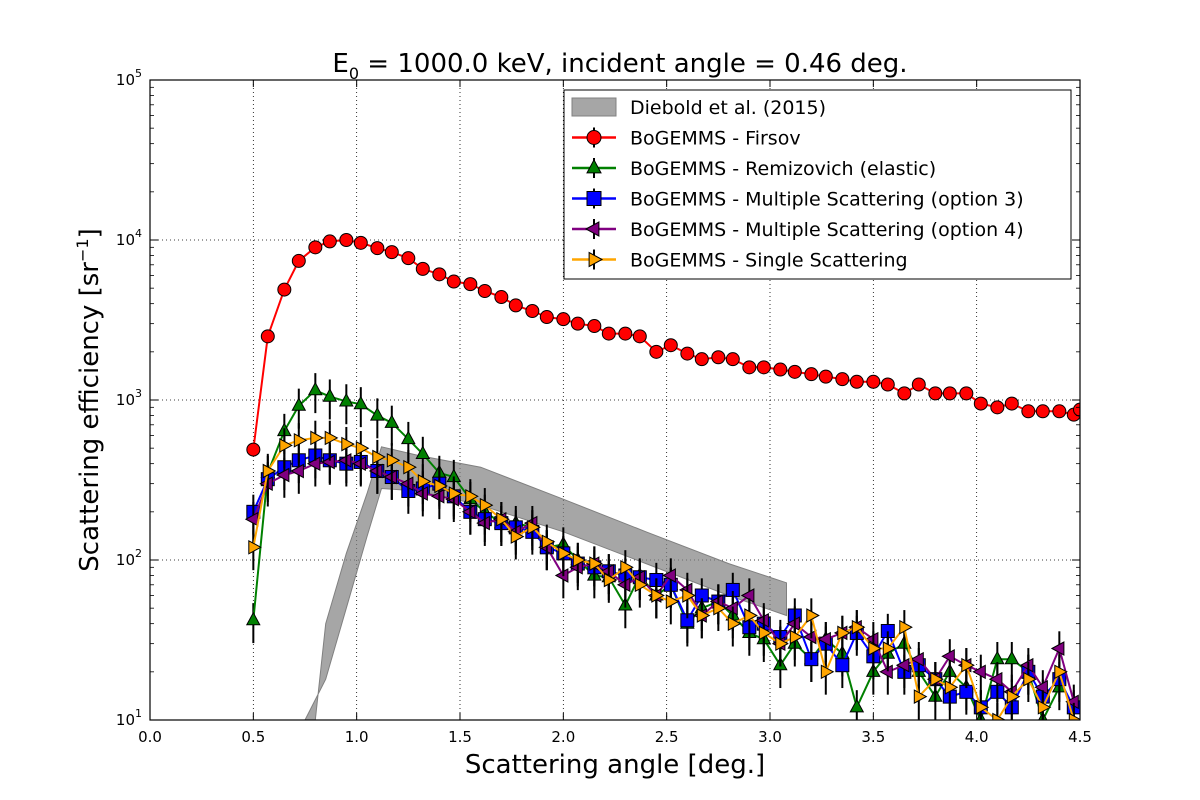 This screenshot has height=800, width=1200. What do you see at coordinates (150, 737) in the screenshot?
I see `x-tick-label: 0.0` at bounding box center [150, 737].